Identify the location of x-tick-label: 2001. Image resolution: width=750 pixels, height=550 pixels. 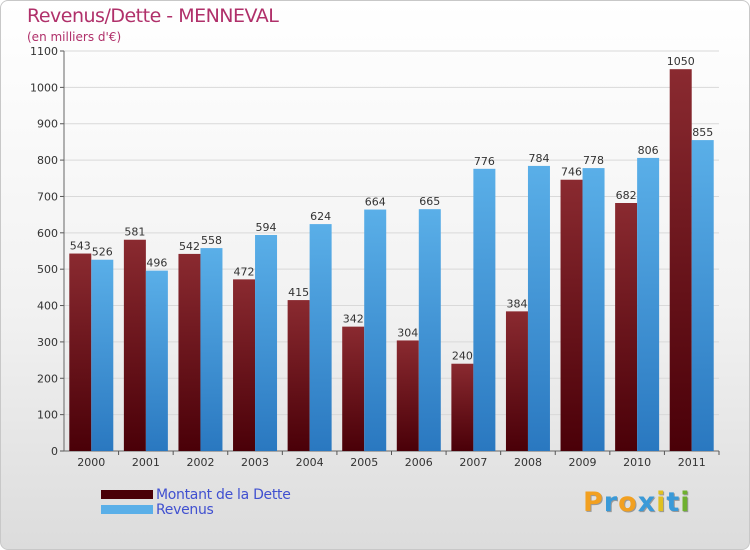
(146, 462).